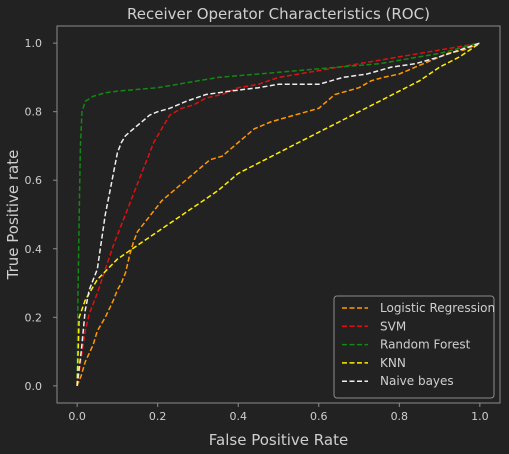 The image size is (509, 454). I want to click on x-tick-label: 0.6, so click(319, 416).